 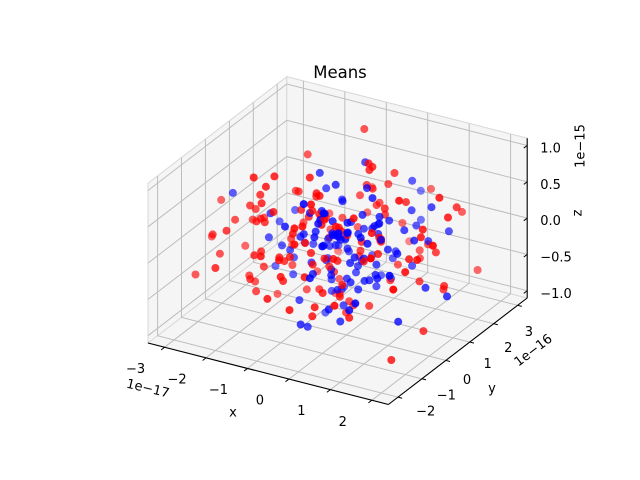 I want to click on x-tick-label: −1, so click(x=218, y=390).